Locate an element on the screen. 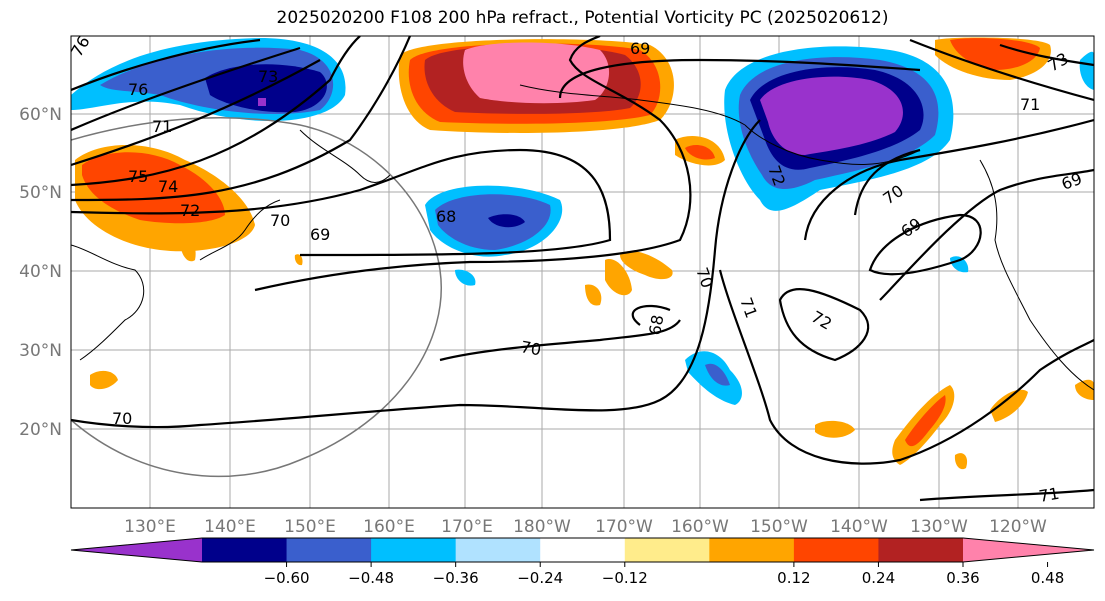 This screenshot has height=601, width=1105. lon-label: 140°E is located at coordinates (230, 527).